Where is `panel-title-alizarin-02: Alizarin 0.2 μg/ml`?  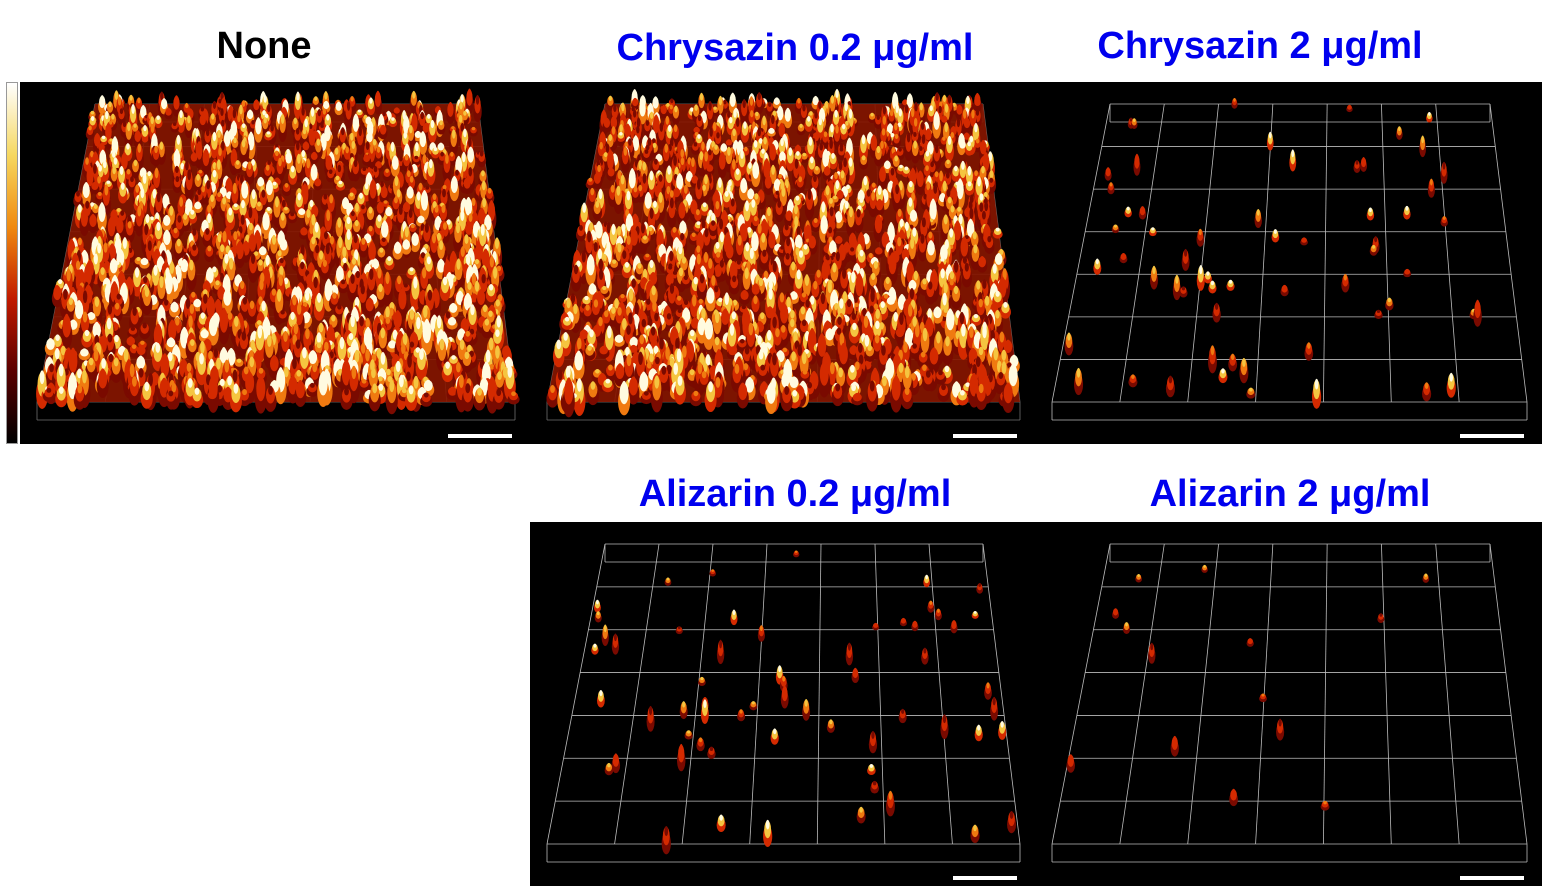 panel-title-alizarin-02: Alizarin 0.2 μg/ml is located at coordinates (795, 494).